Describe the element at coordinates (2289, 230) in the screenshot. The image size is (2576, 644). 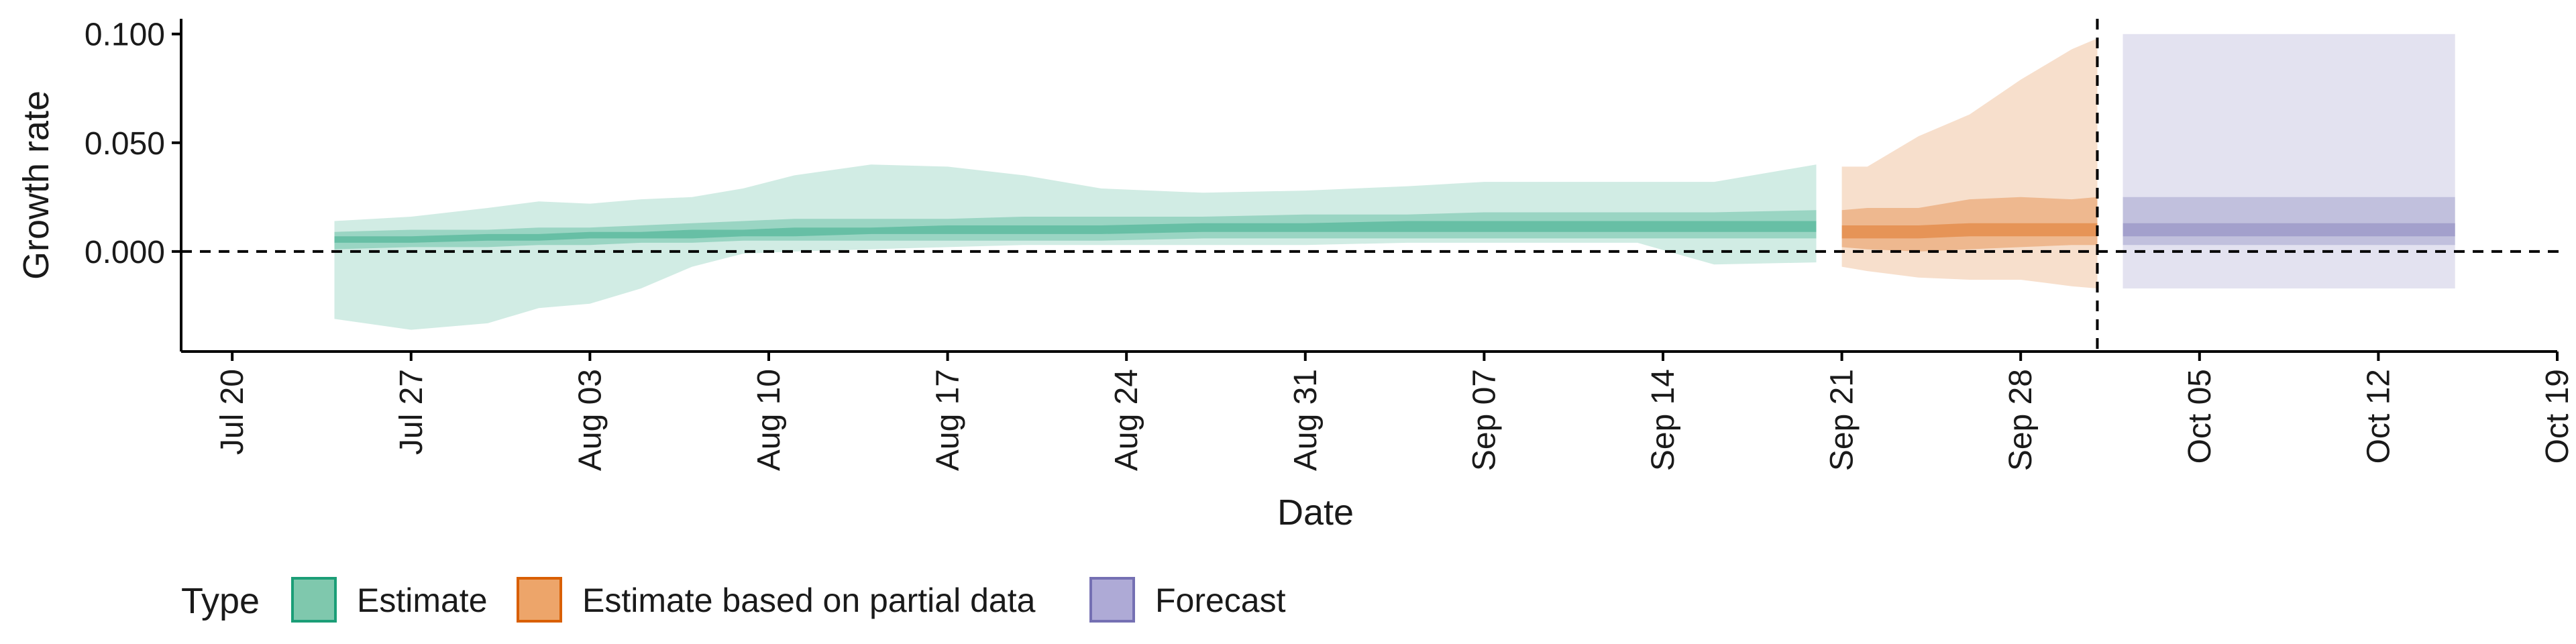
I see `band-type2-level2` at that location.